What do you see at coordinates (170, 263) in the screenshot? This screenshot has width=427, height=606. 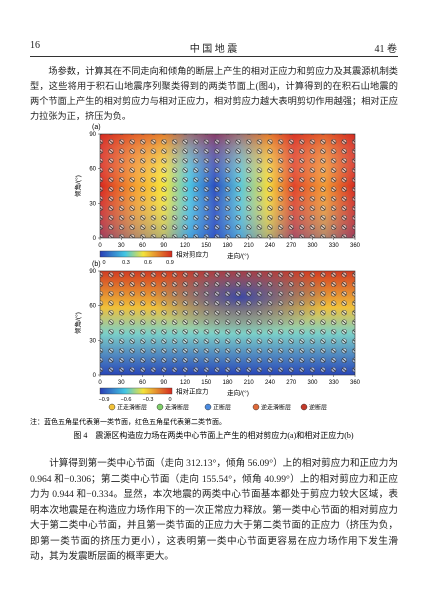 I see `colorbar-tick-label: 0.9` at bounding box center [170, 263].